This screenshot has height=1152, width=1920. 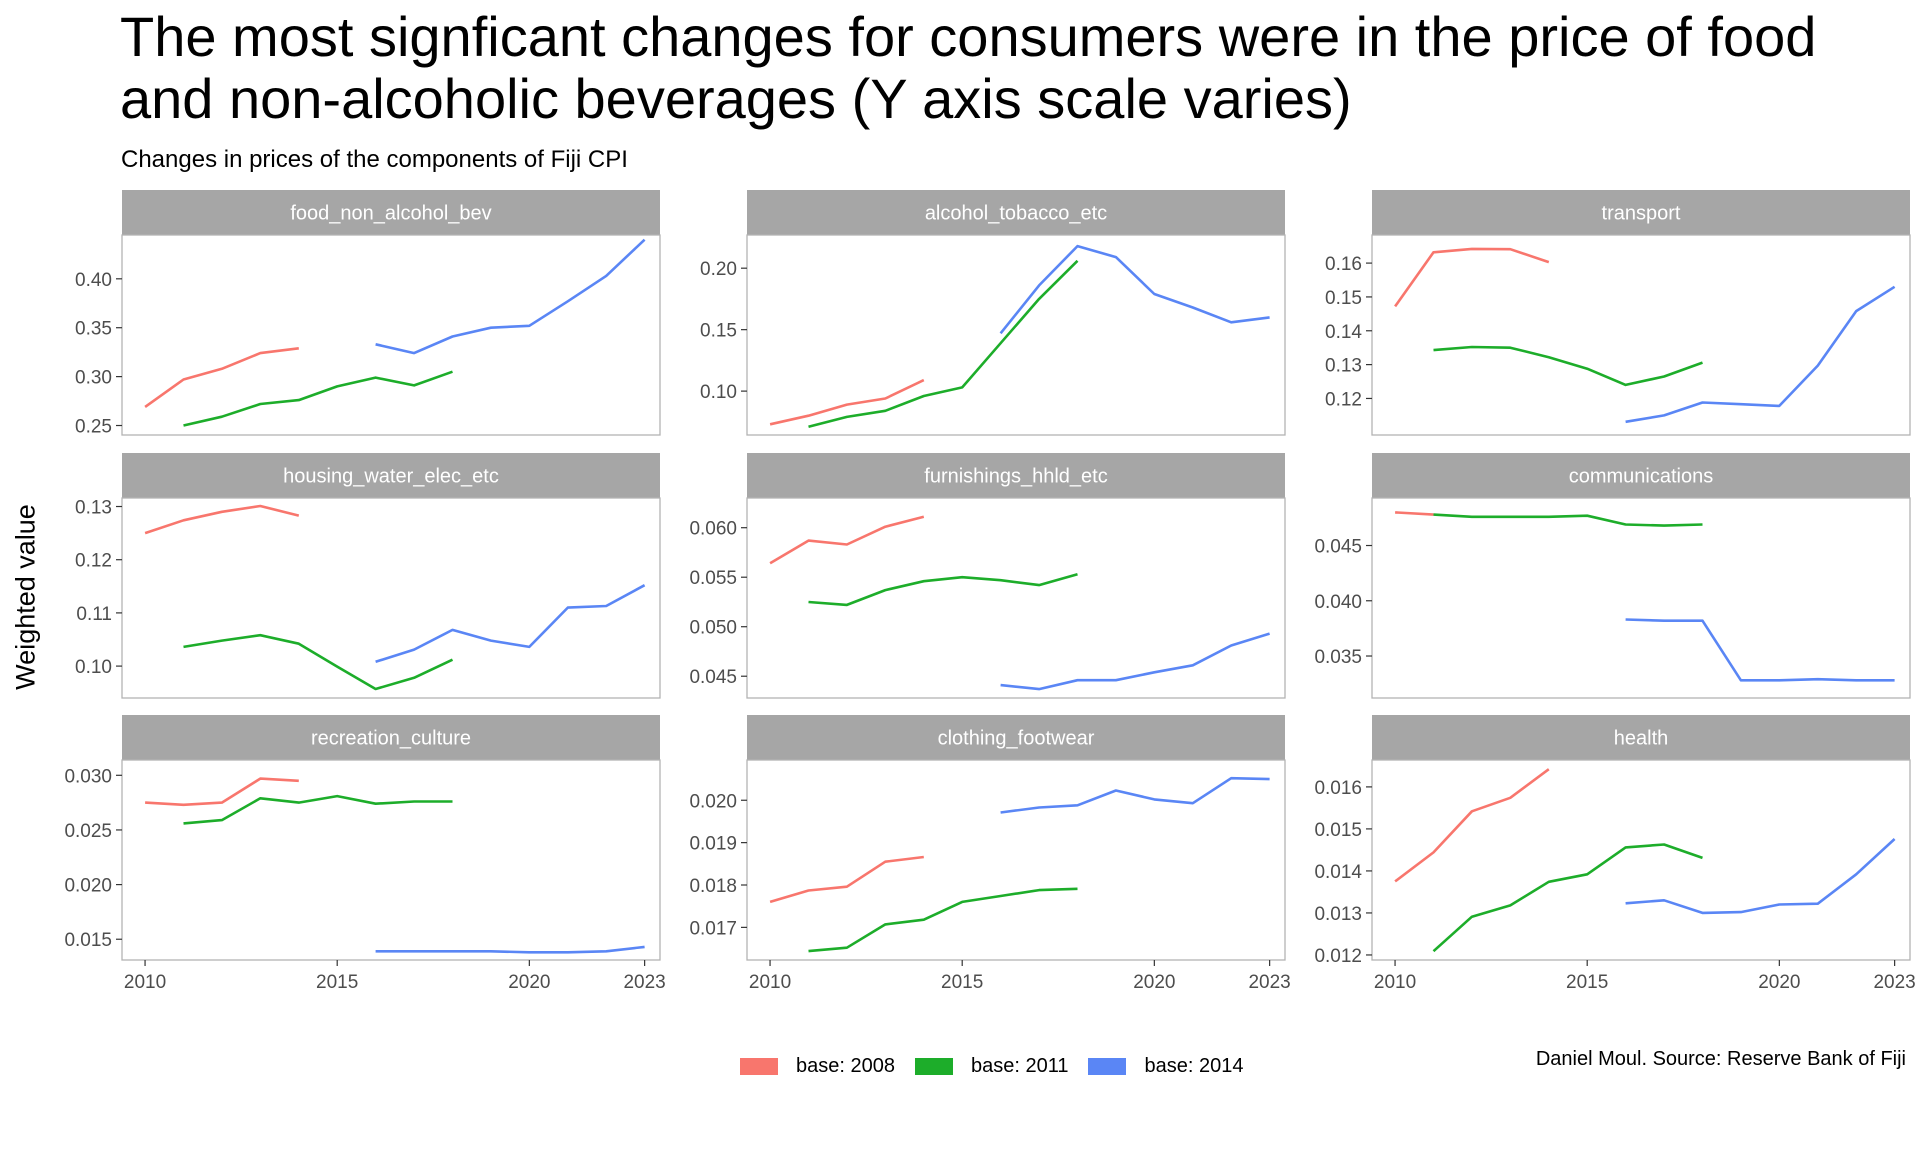 What do you see at coordinates (93, 329) in the screenshot?
I see `y-tick-label: 0.35` at bounding box center [93, 329].